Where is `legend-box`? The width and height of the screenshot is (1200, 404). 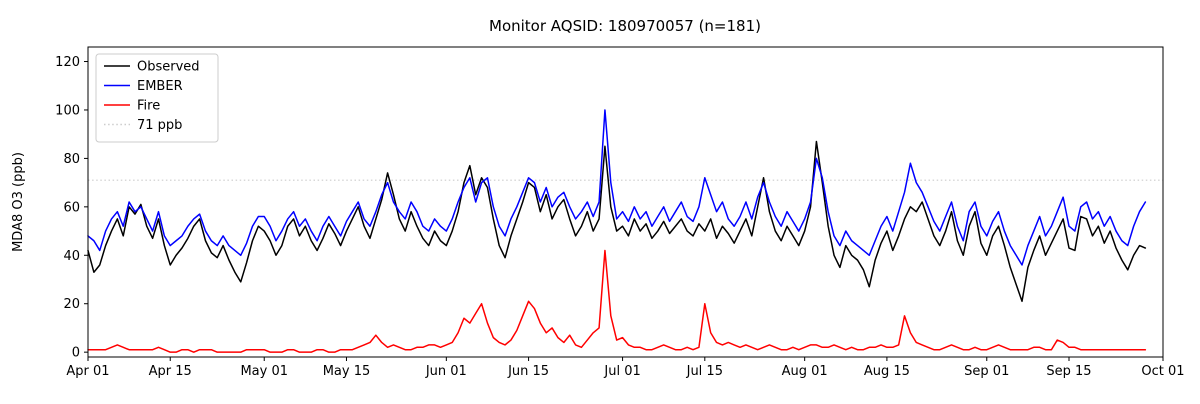 legend-box is located at coordinates (157, 98).